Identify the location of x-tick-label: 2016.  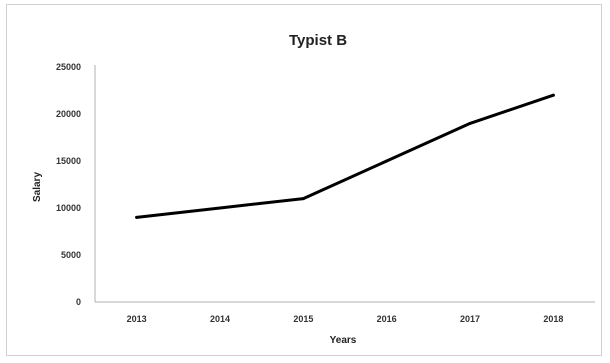
(387, 319).